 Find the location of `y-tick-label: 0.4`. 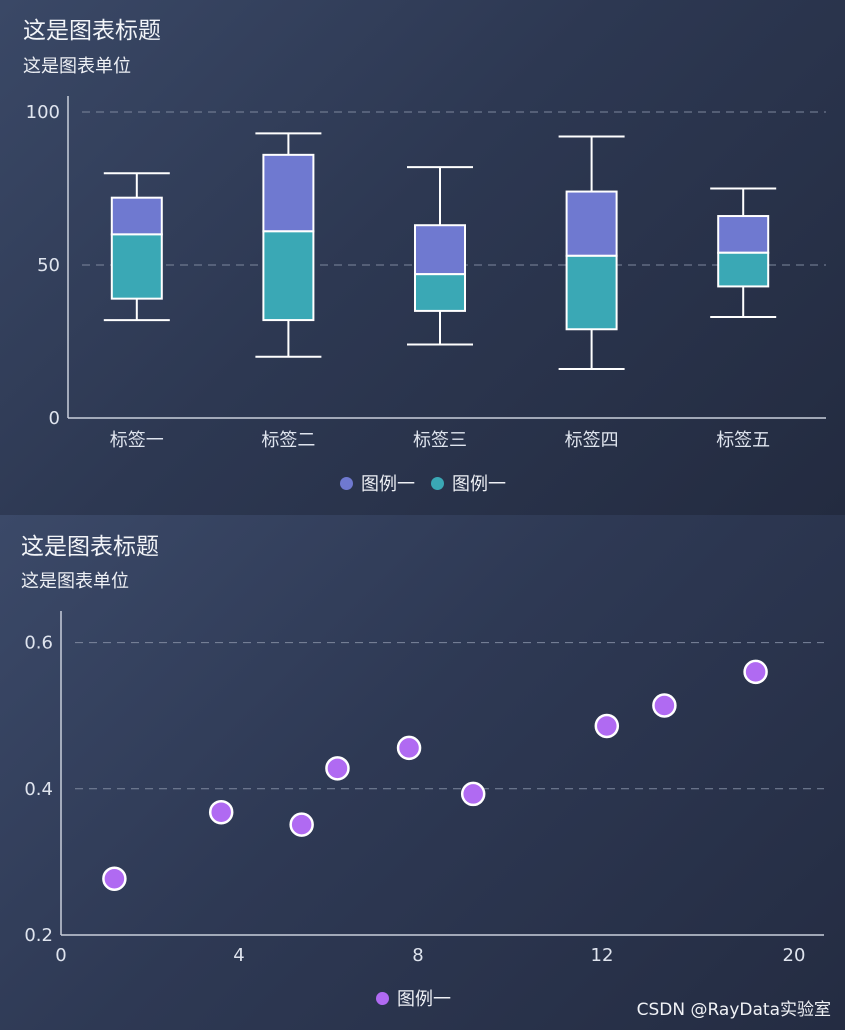

y-tick-label: 0.4 is located at coordinates (38, 789).